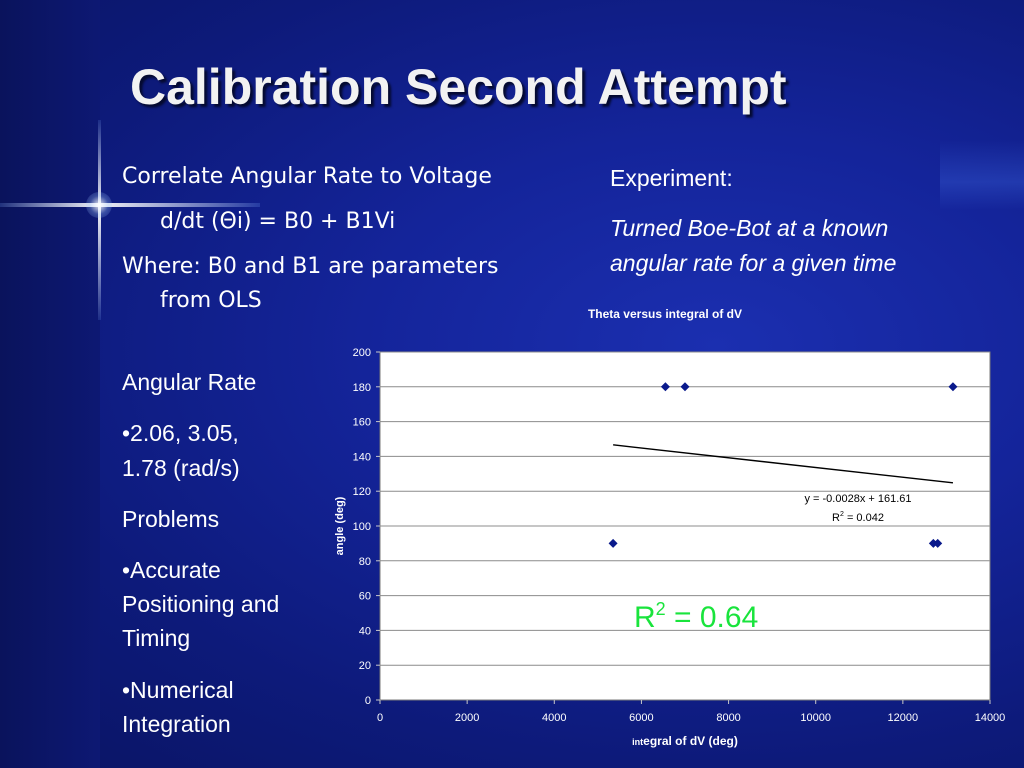 The image size is (1024, 768). Describe the element at coordinates (368, 701) in the screenshot. I see `y-tick-label: 0` at that location.